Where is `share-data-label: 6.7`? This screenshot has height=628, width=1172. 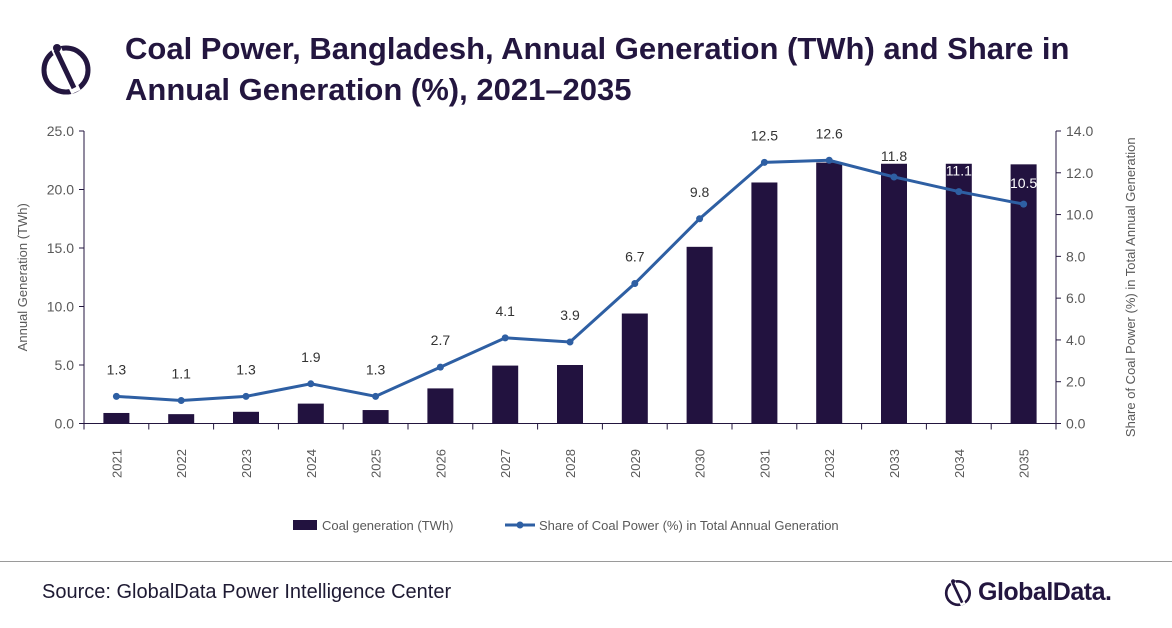 share-data-label: 6.7 is located at coordinates (635, 257).